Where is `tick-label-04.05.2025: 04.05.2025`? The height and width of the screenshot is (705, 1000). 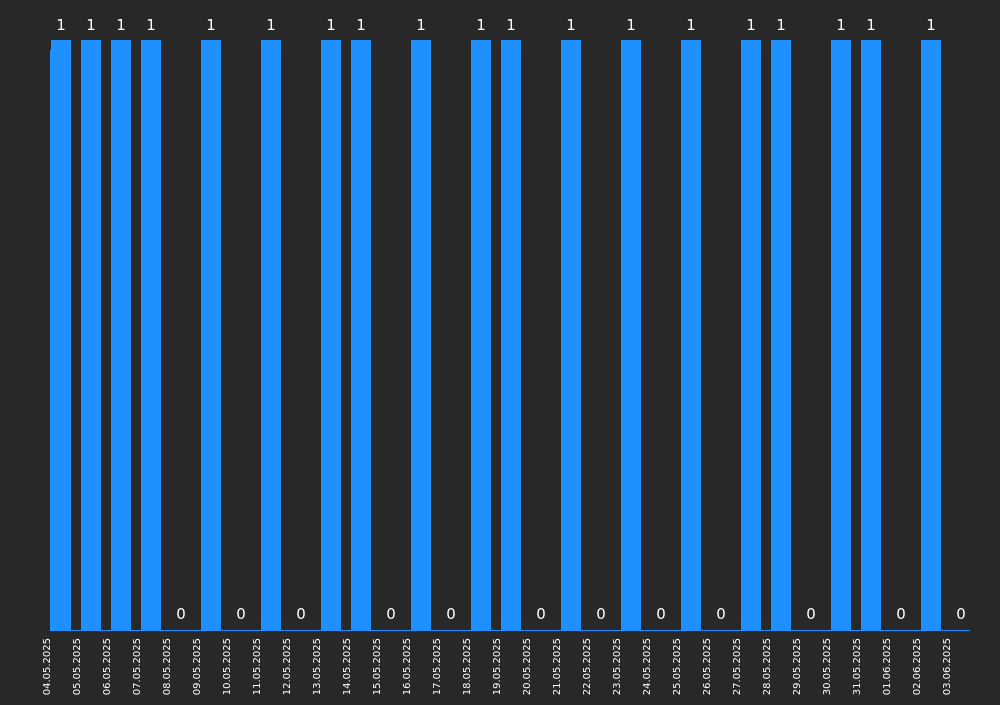 tick-label-04.05.2025: 04.05.2025 is located at coordinates (47, 666).